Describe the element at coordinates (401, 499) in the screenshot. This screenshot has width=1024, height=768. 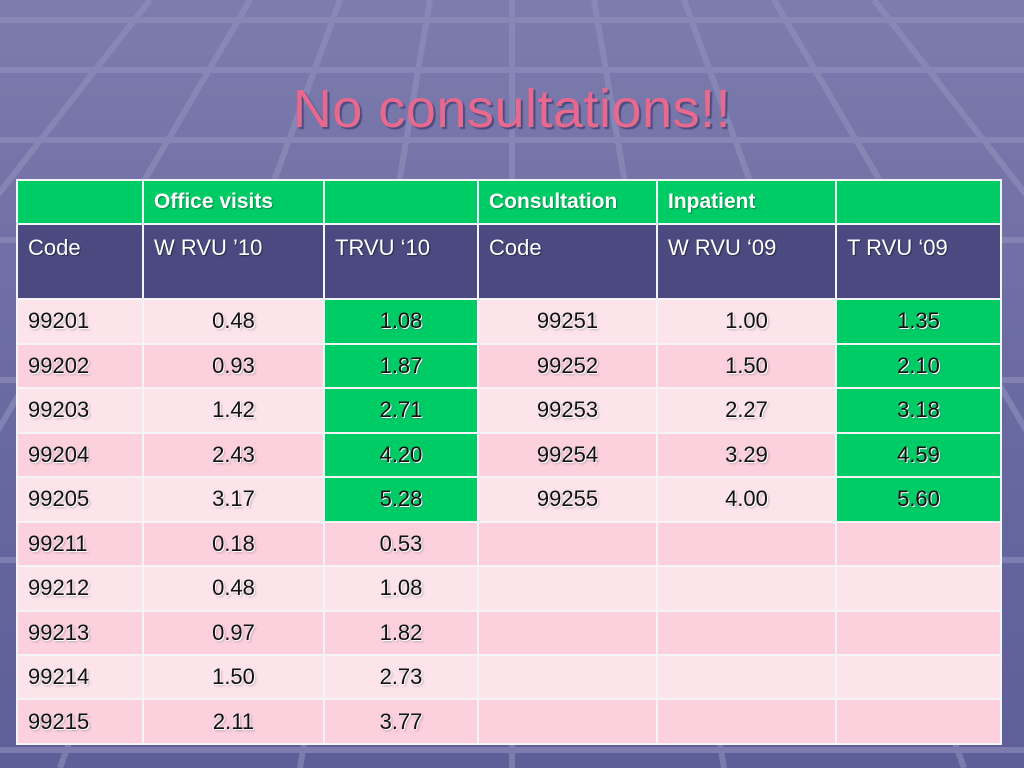
I see `table-cell: 5.28` at that location.